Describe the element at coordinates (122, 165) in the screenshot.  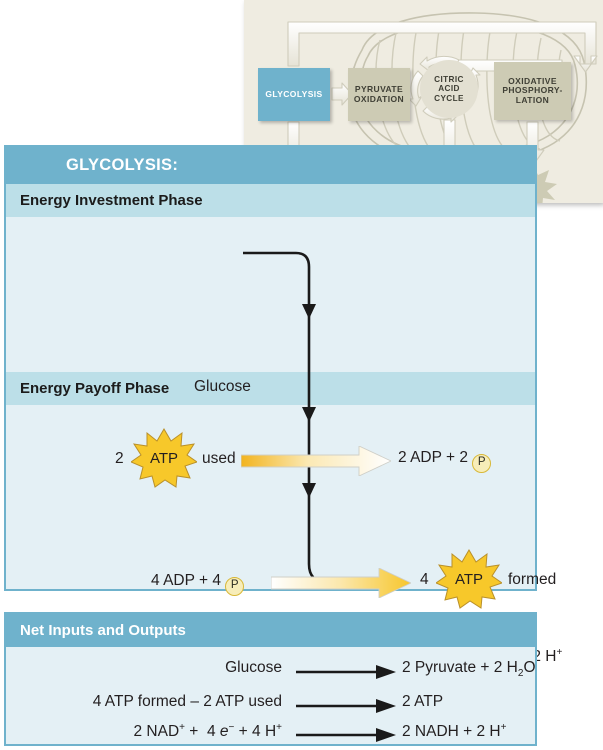
I see `page-title: GLYCOLYSIS:` at that location.